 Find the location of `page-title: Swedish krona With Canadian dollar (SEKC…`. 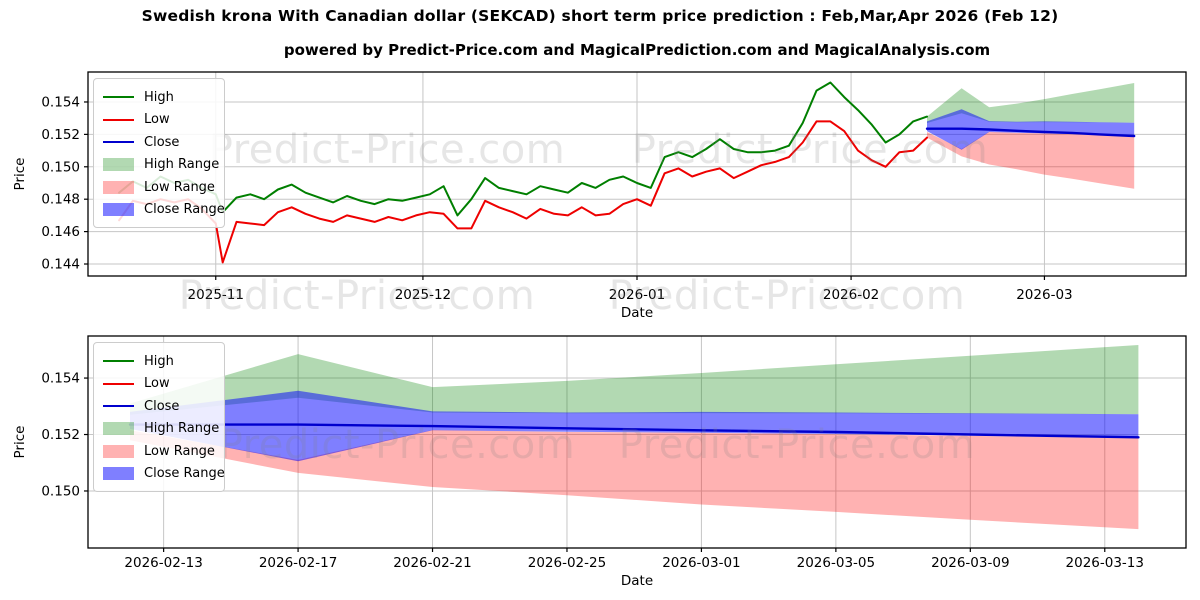

page-title: Swedish krona With Canadian dollar (SEKC… is located at coordinates (600, 16).